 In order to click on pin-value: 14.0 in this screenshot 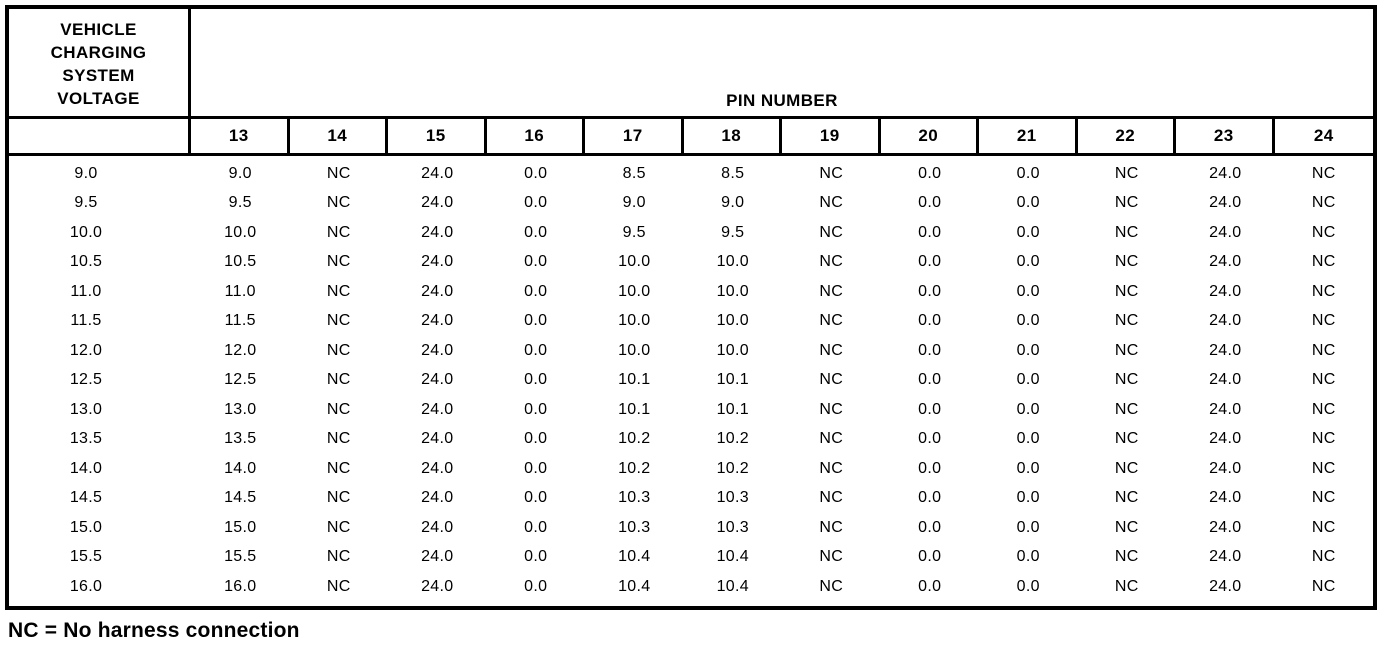, I will do `click(240, 468)`.